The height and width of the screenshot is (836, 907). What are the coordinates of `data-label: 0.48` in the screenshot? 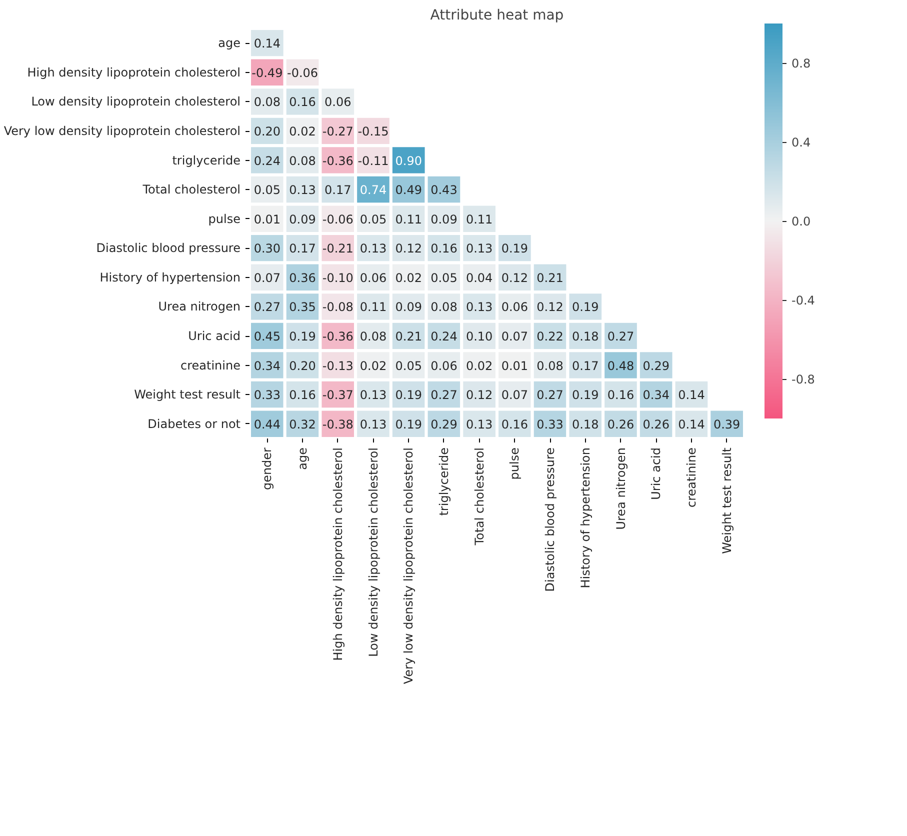 It's located at (620, 365).